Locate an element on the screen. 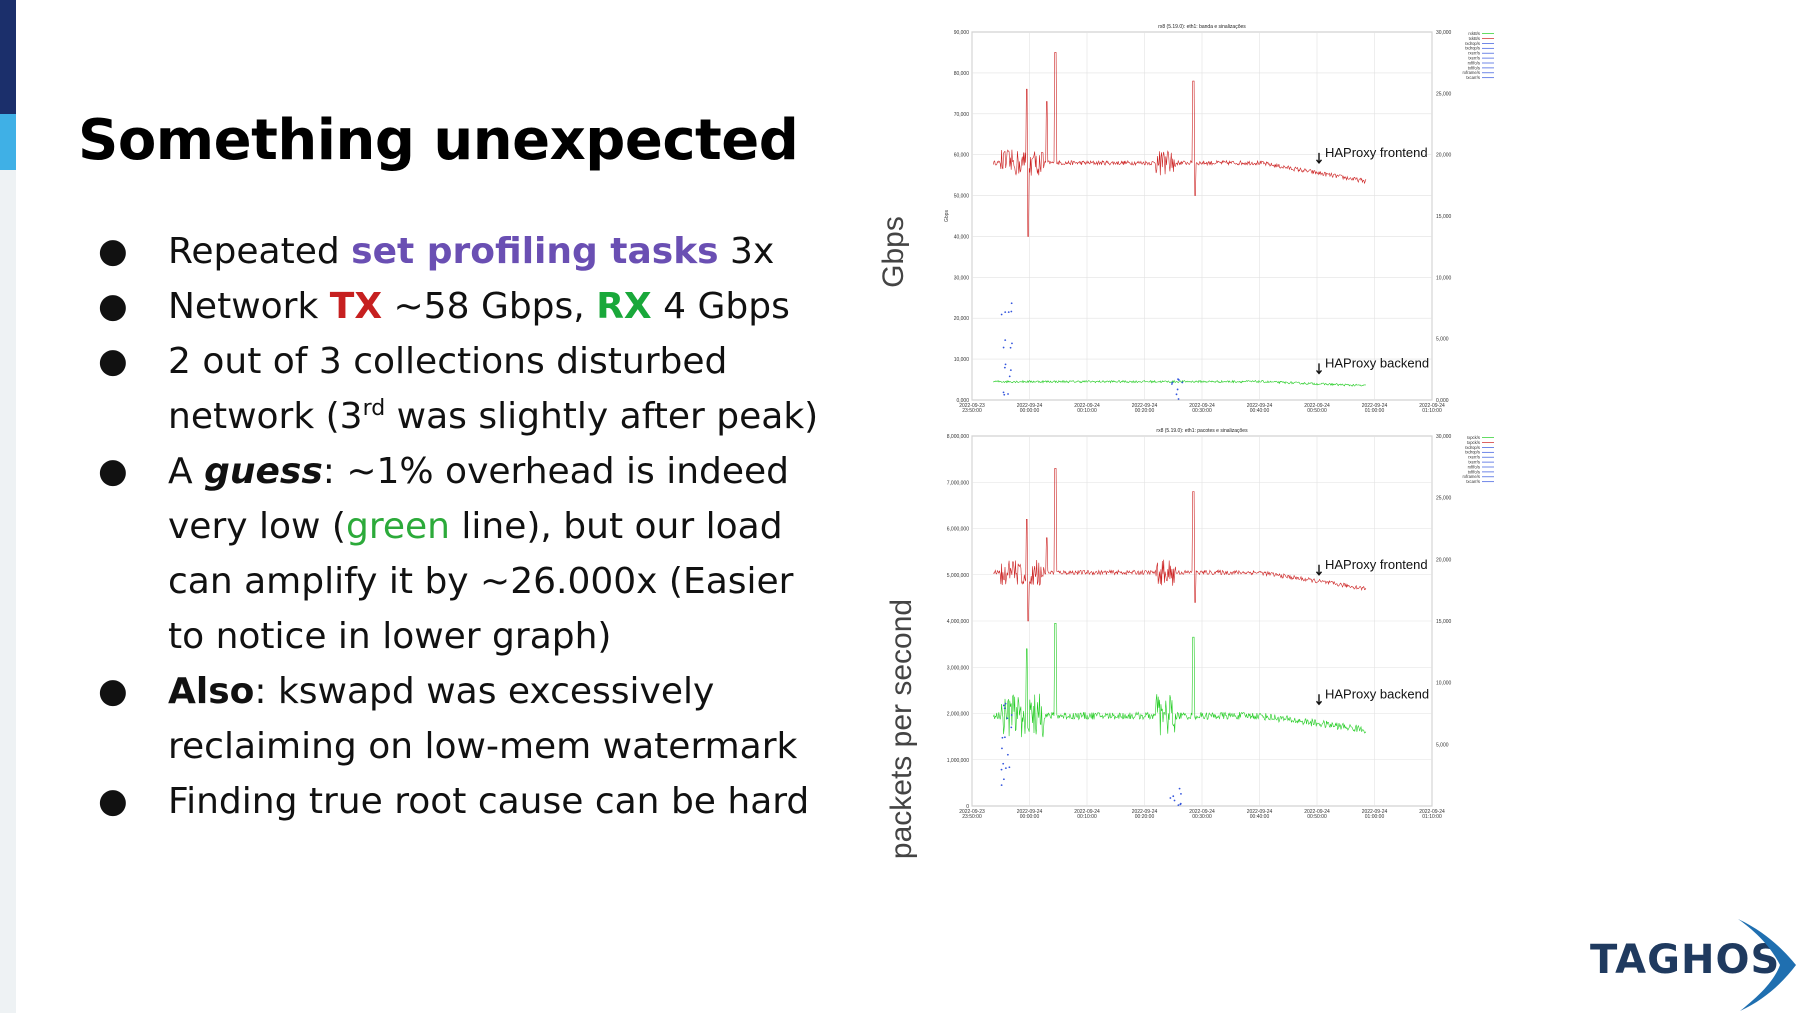 This screenshot has width=1800, height=1013. x-tick-label: 2022-09-23 is located at coordinates (972, 406).